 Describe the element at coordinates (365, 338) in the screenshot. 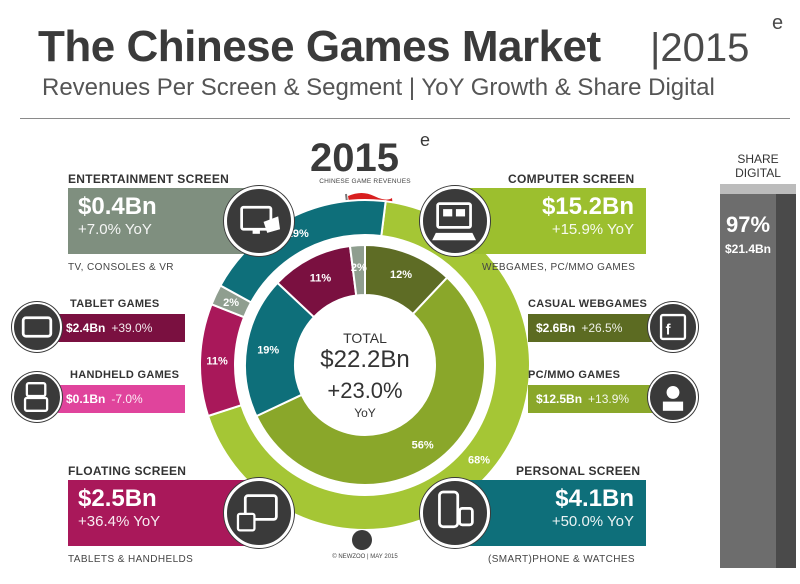

I see `total-label: TOTAL` at that location.